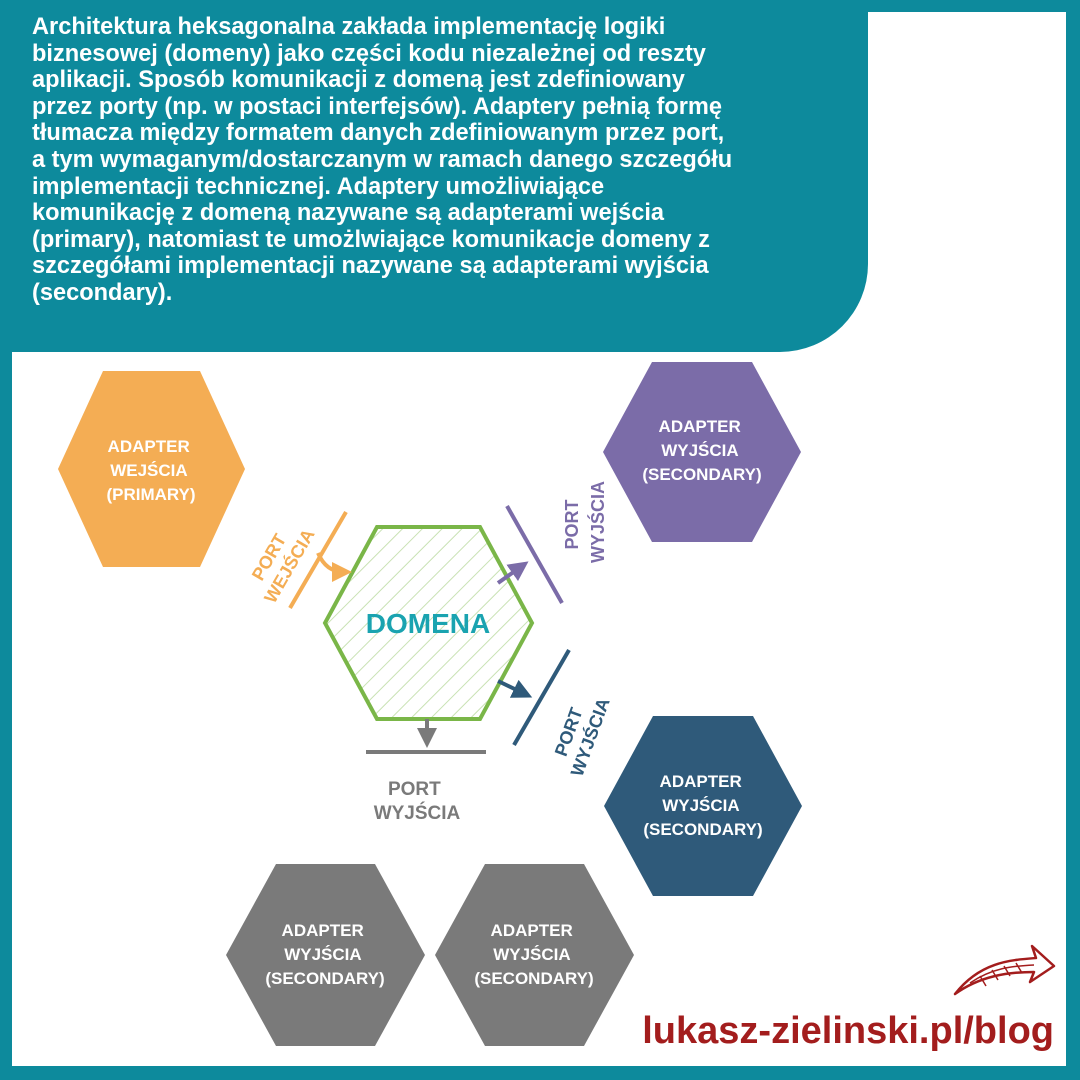 The height and width of the screenshot is (1080, 1080). I want to click on domain-hexagon: DOMENA, so click(428, 623).